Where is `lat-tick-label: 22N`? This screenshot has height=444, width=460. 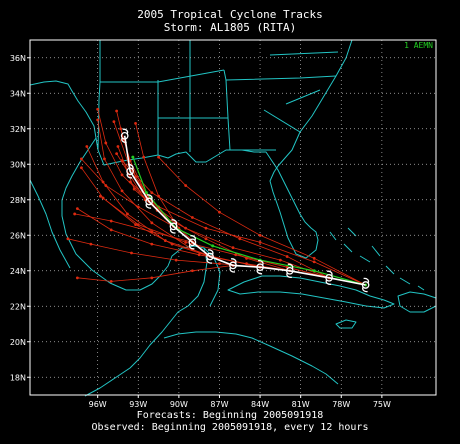
lat-tick-label: 22N is located at coordinates (18, 306).